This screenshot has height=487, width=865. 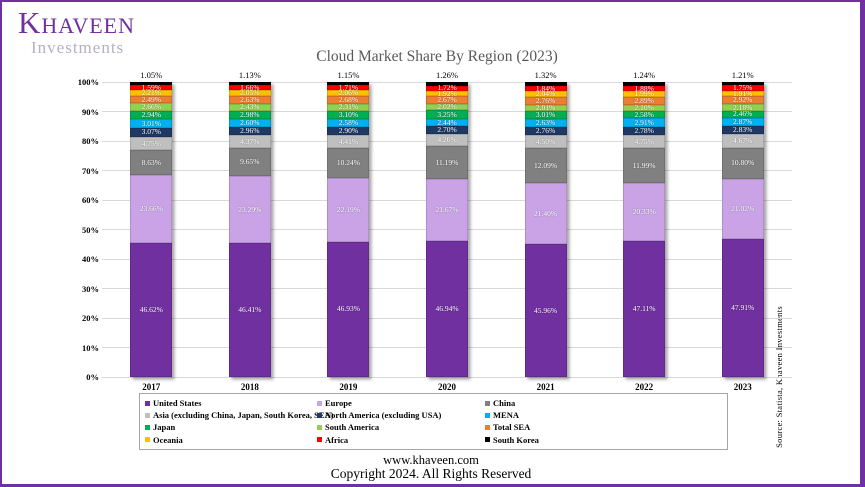 I want to click on legend-marker-south-america, so click(x=319, y=428).